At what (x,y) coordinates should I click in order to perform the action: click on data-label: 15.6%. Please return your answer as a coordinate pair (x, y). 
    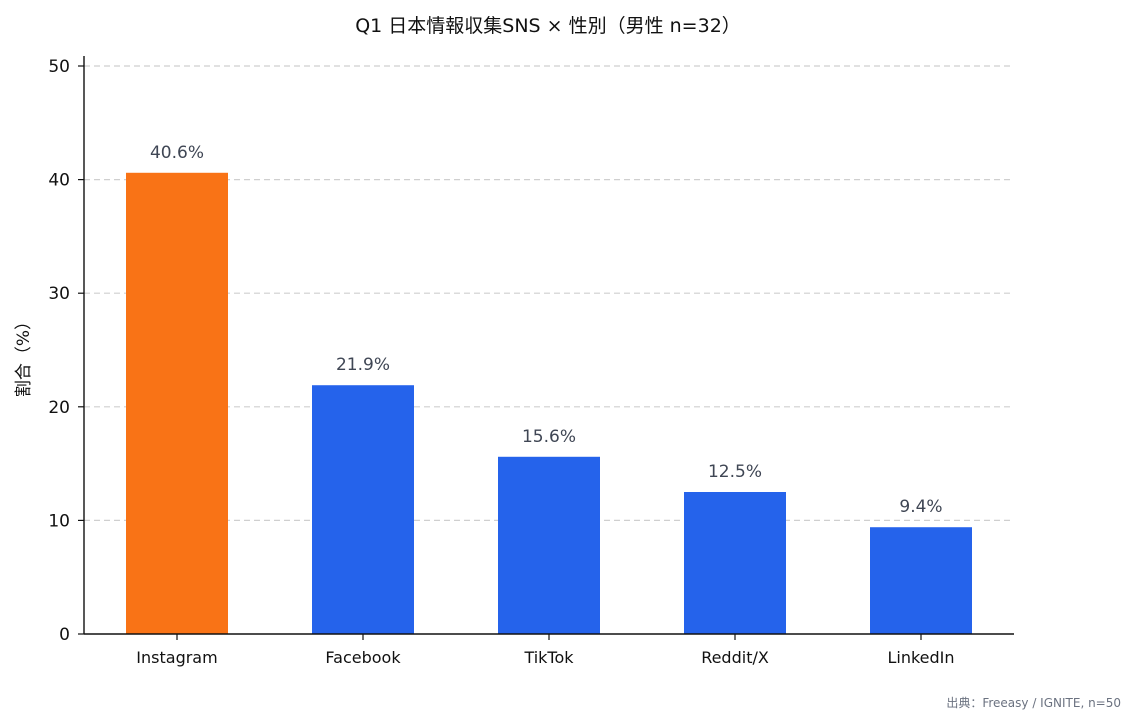
    Looking at the image, I should click on (549, 437).